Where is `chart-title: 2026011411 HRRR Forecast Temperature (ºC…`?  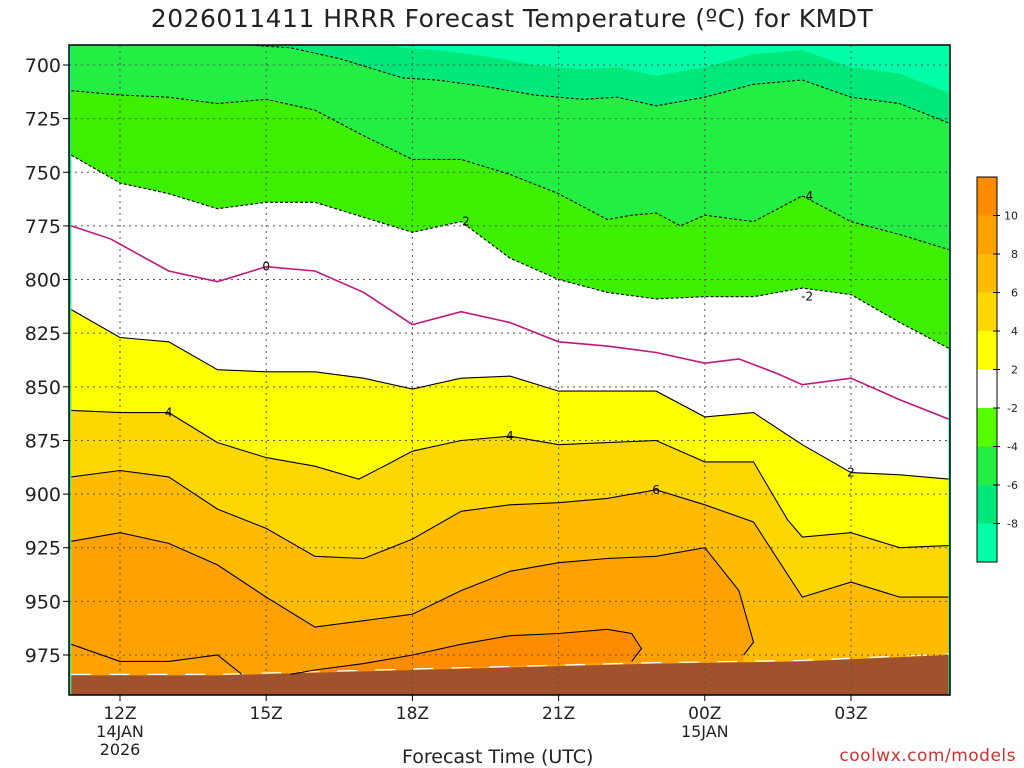 chart-title: 2026011411 HRRR Forecast Temperature (ºC… is located at coordinates (512, 18).